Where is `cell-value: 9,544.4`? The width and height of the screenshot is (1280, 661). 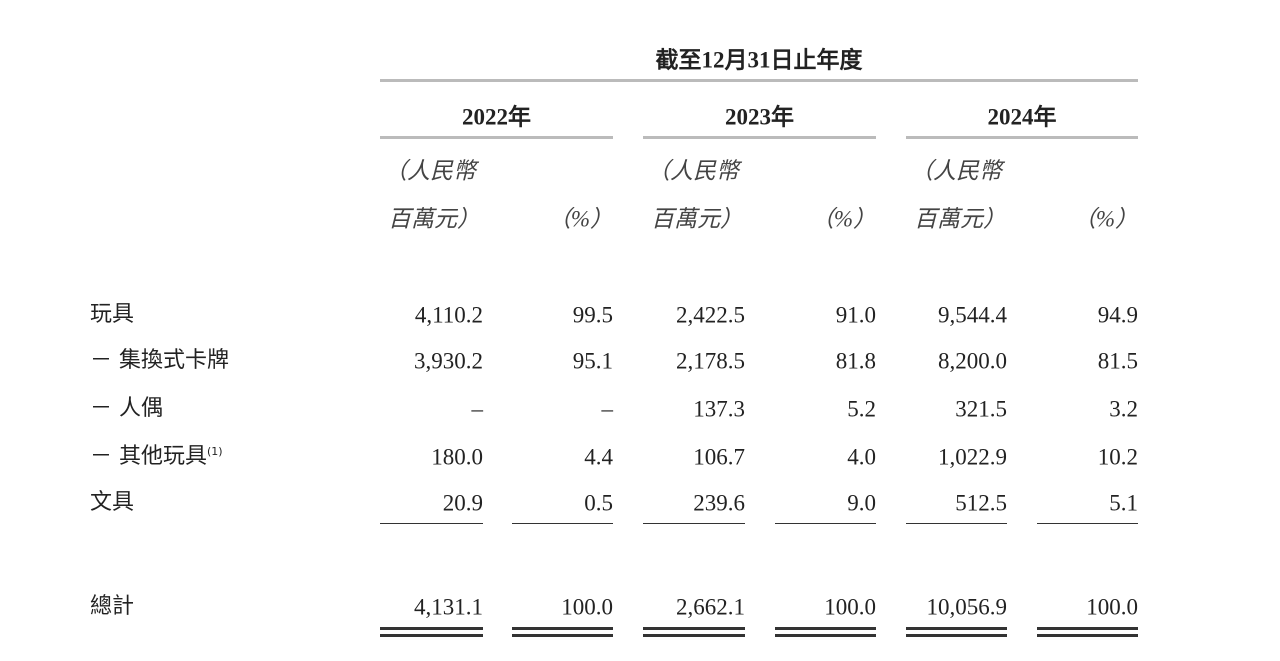
cell-value: 9,544.4 is located at coordinates (972, 315).